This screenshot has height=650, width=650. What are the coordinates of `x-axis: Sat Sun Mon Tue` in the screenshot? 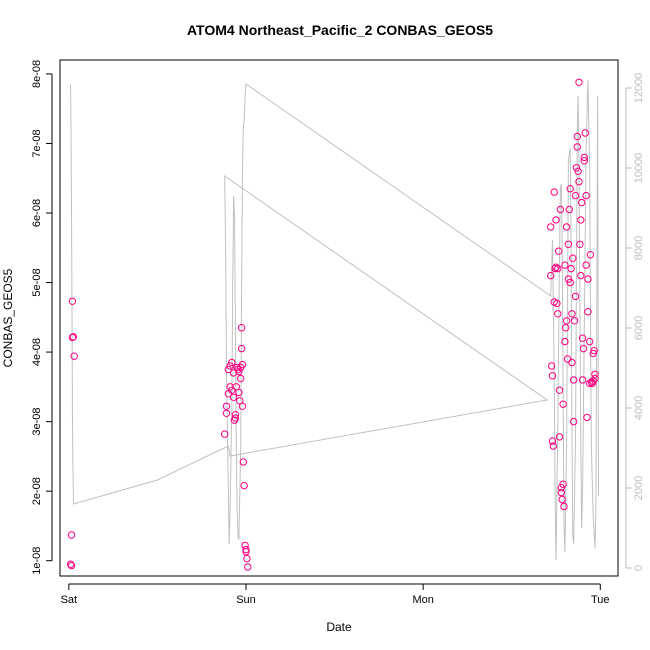 It's located at (335, 594).